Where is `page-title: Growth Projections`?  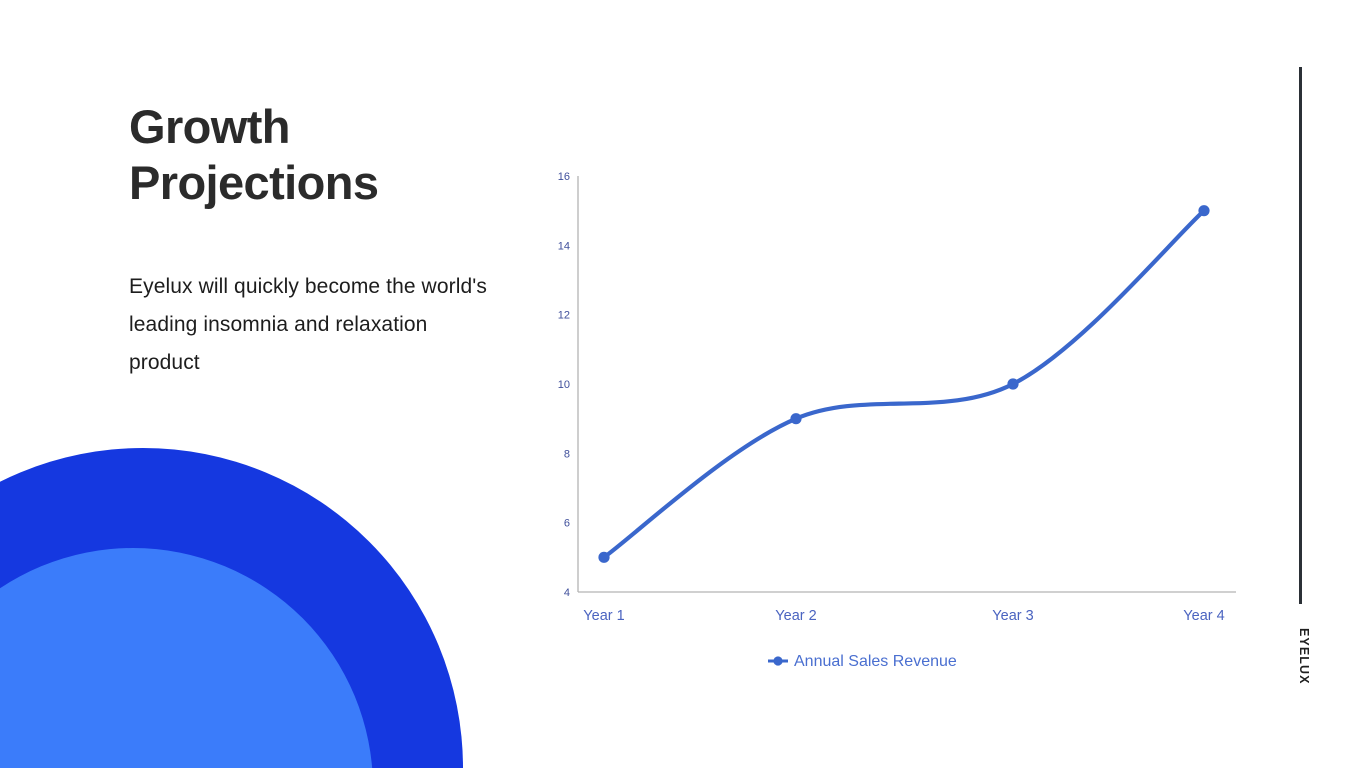 page-title: Growth Projections is located at coordinates (254, 154).